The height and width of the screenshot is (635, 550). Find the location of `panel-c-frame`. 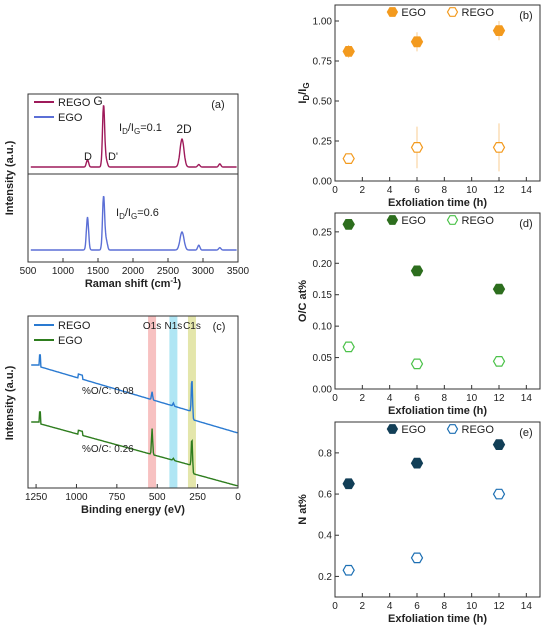

panel-c-frame is located at coordinates (133, 402).